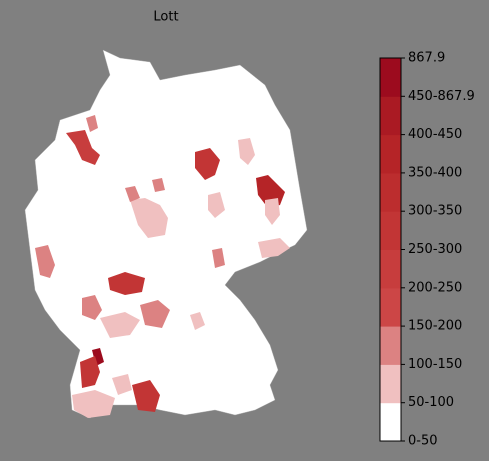 The image size is (489, 461). What do you see at coordinates (435, 249) in the screenshot?
I see `colorbar-label: 250-300` at bounding box center [435, 249].